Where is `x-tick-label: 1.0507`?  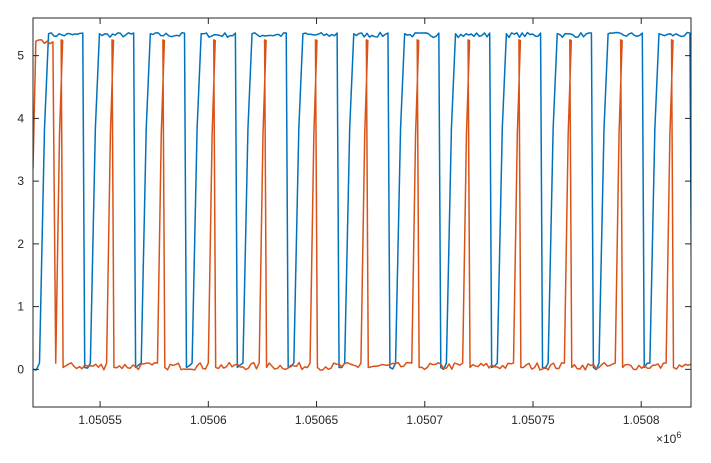
x-tick-label: 1.0507 is located at coordinates (424, 420).